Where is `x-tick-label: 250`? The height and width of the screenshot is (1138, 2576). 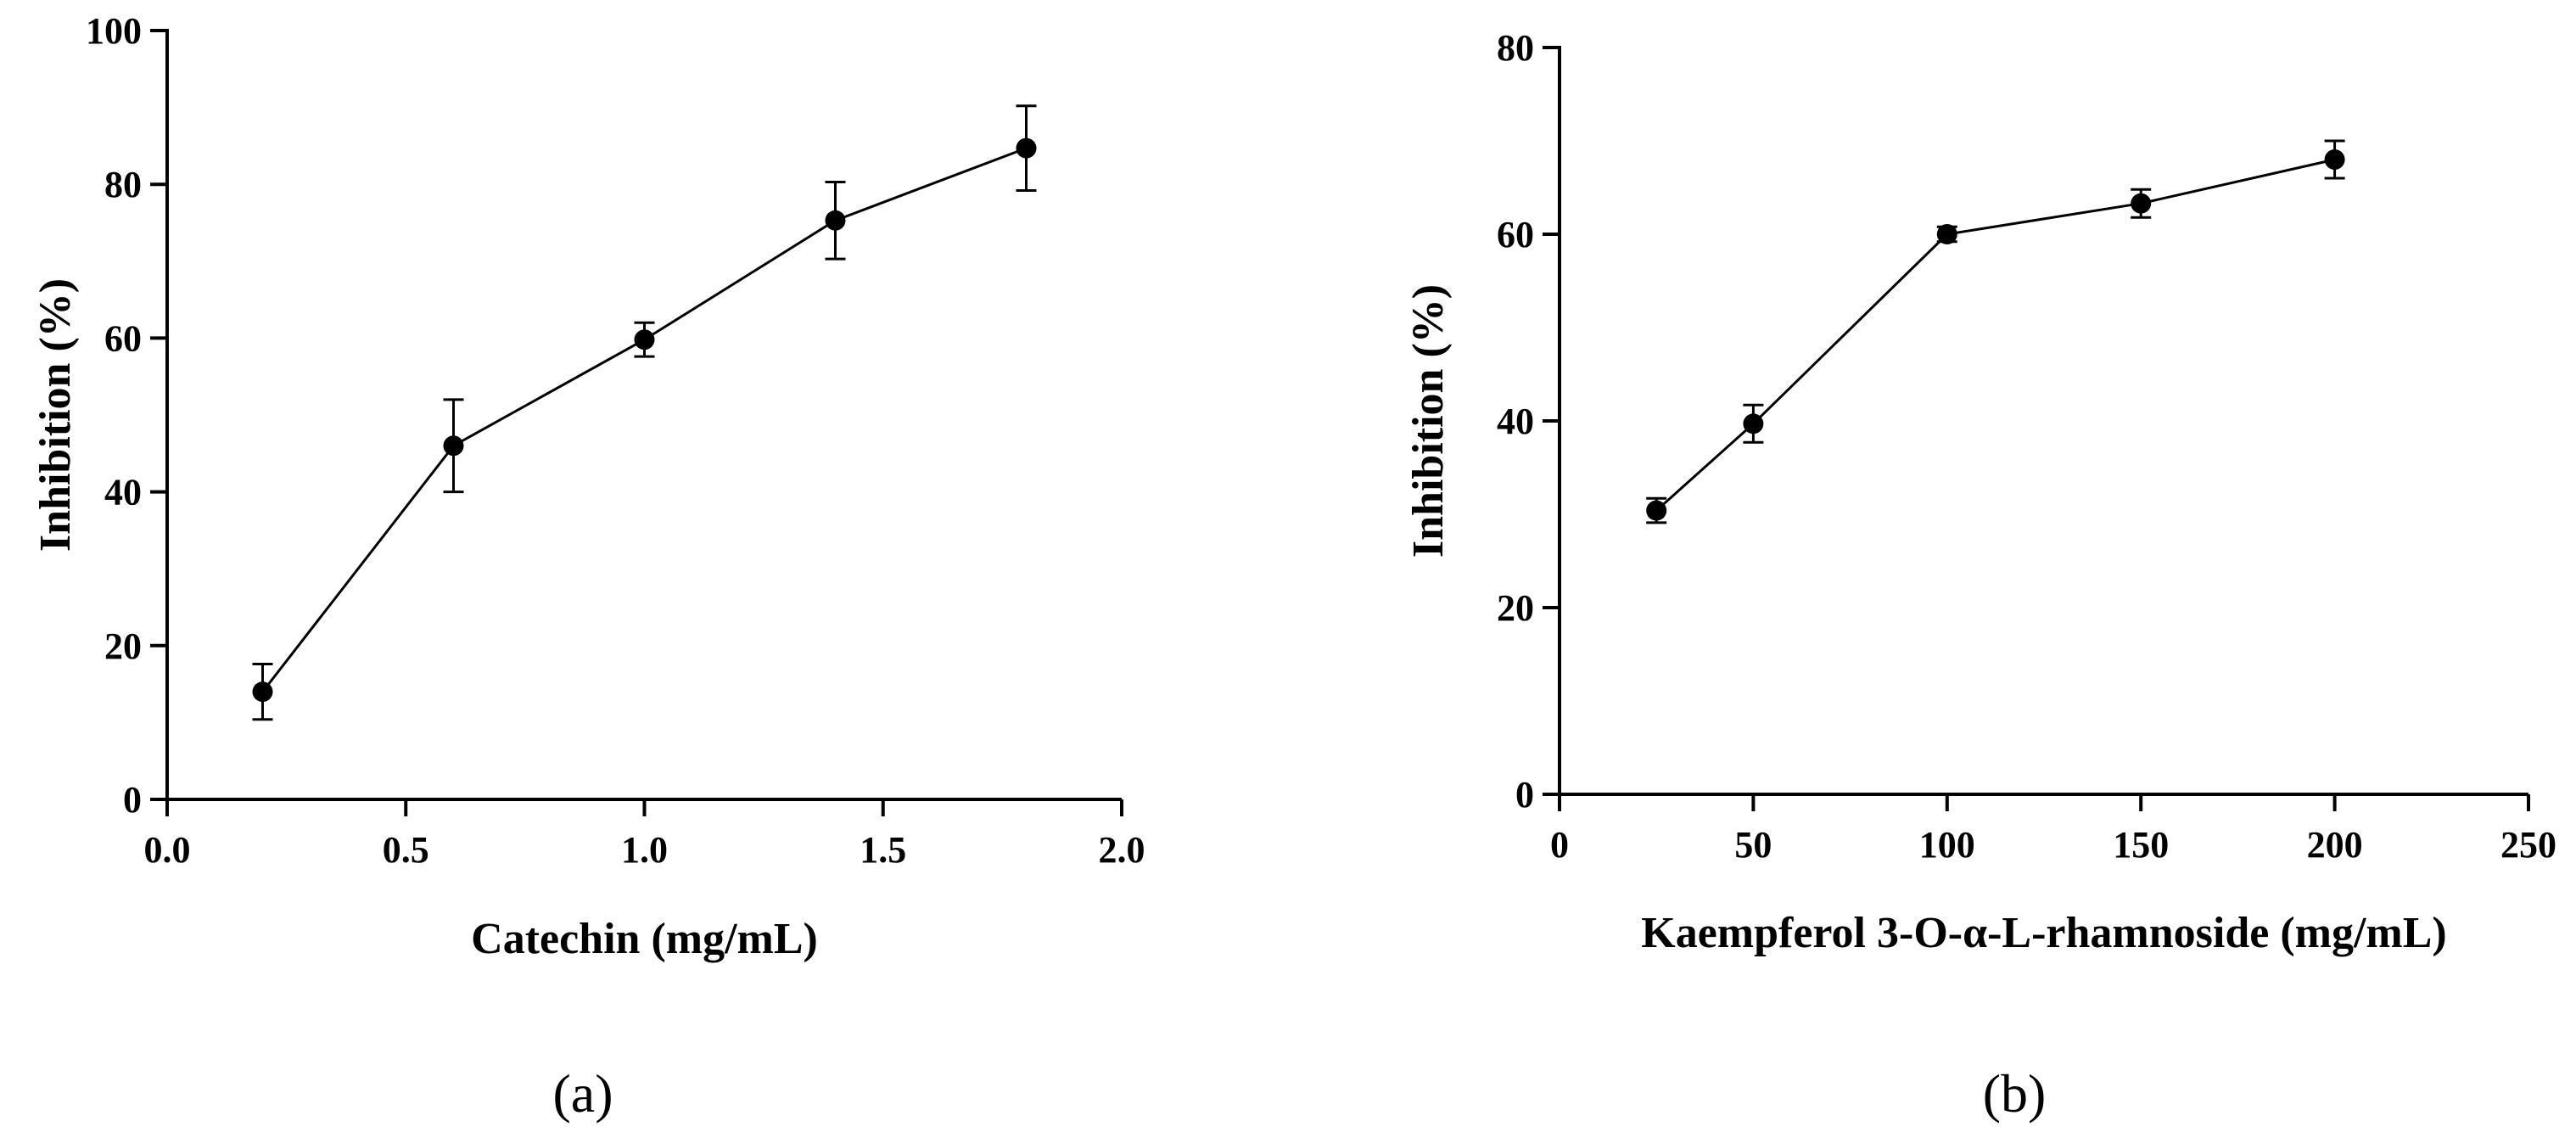 x-tick-label: 250 is located at coordinates (2528, 845).